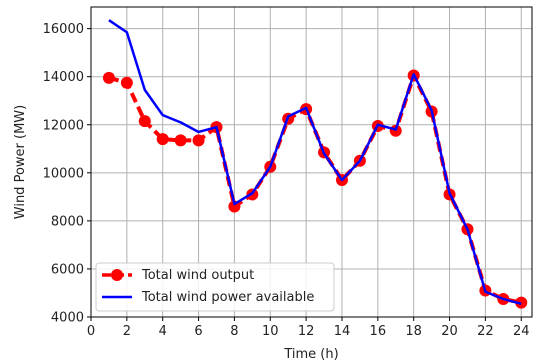 The height and width of the screenshot is (364, 560). Describe the element at coordinates (63, 77) in the screenshot. I see `y-tick-label: 14000` at that location.